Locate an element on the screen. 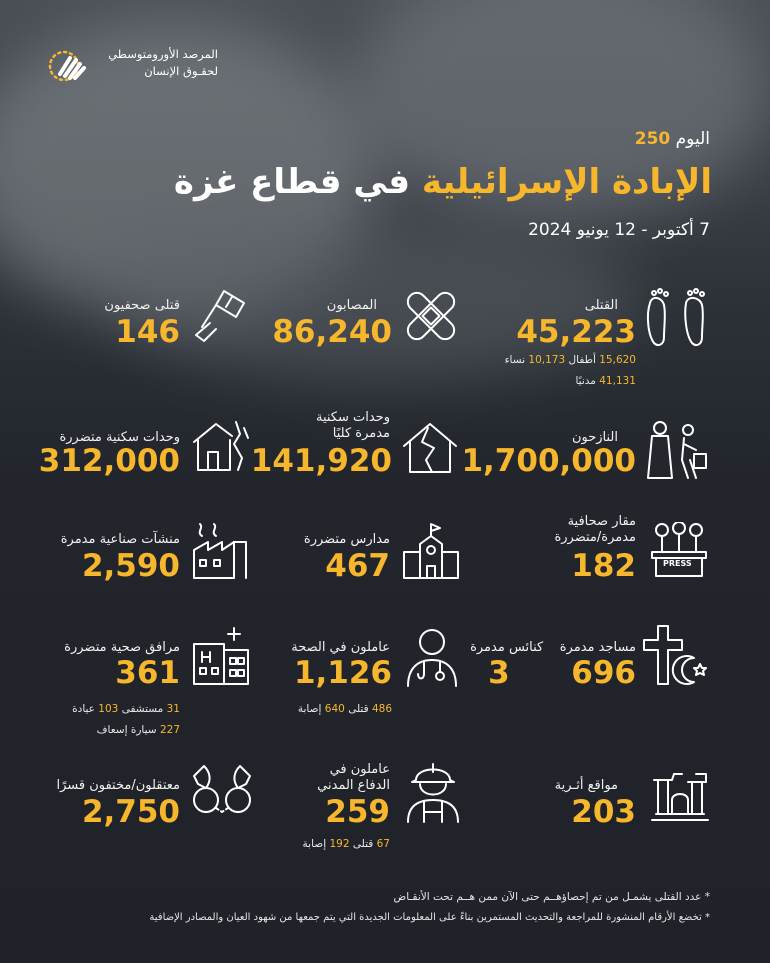 Image resolution: width=770 pixels, height=963 pixels. heritage-value: 203 is located at coordinates (603, 812).